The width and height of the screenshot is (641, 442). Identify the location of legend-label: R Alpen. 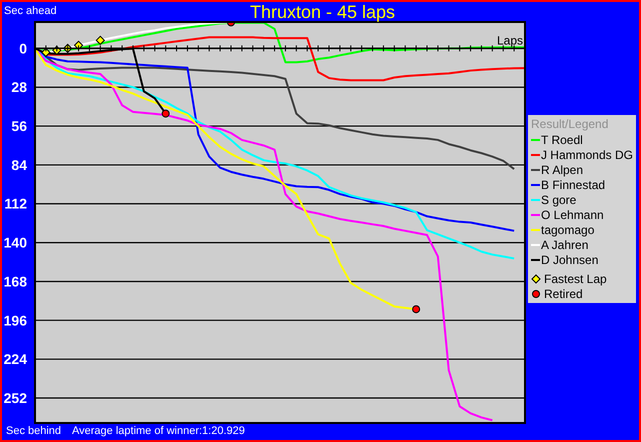
(562, 169).